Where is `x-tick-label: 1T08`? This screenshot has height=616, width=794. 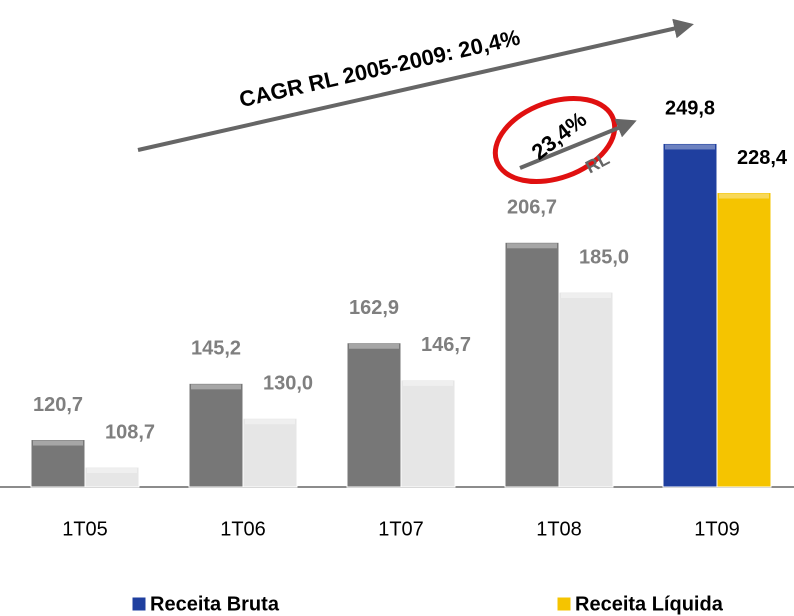 x-tick-label: 1T08 is located at coordinates (559, 529).